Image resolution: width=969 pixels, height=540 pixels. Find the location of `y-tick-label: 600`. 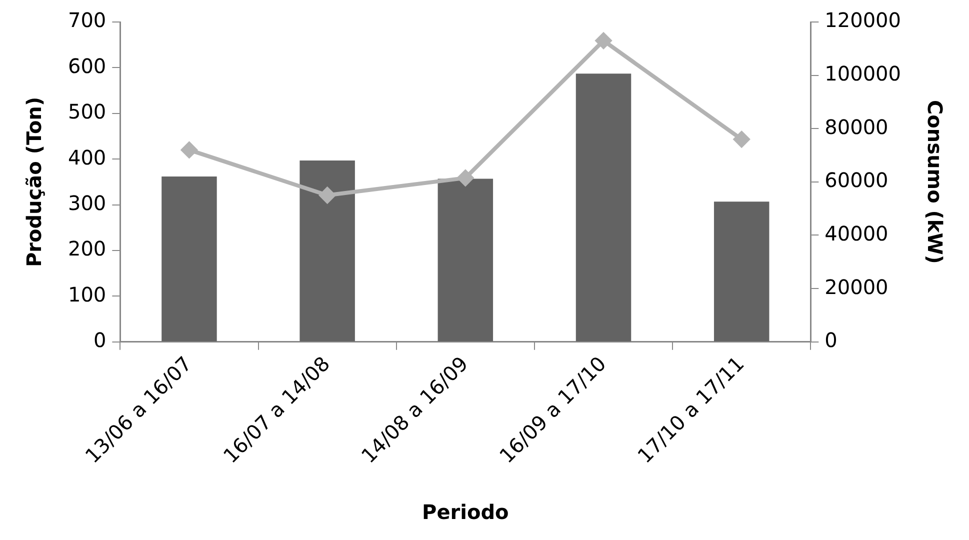

y-tick-label: 600 is located at coordinates (87, 66).